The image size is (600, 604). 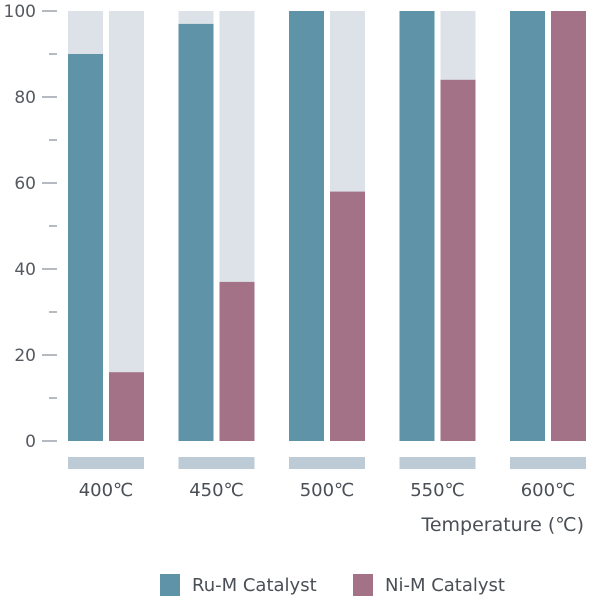 What do you see at coordinates (25, 270) in the screenshot?
I see `y-tick-label: 40` at bounding box center [25, 270].